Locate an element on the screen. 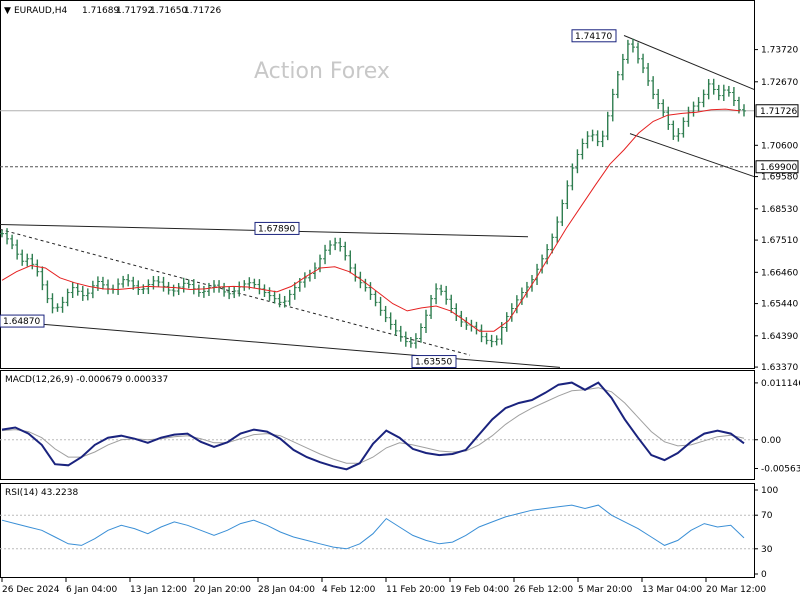 This screenshot has width=800, height=604. rsi-tick-label: 100 is located at coordinates (769, 491).